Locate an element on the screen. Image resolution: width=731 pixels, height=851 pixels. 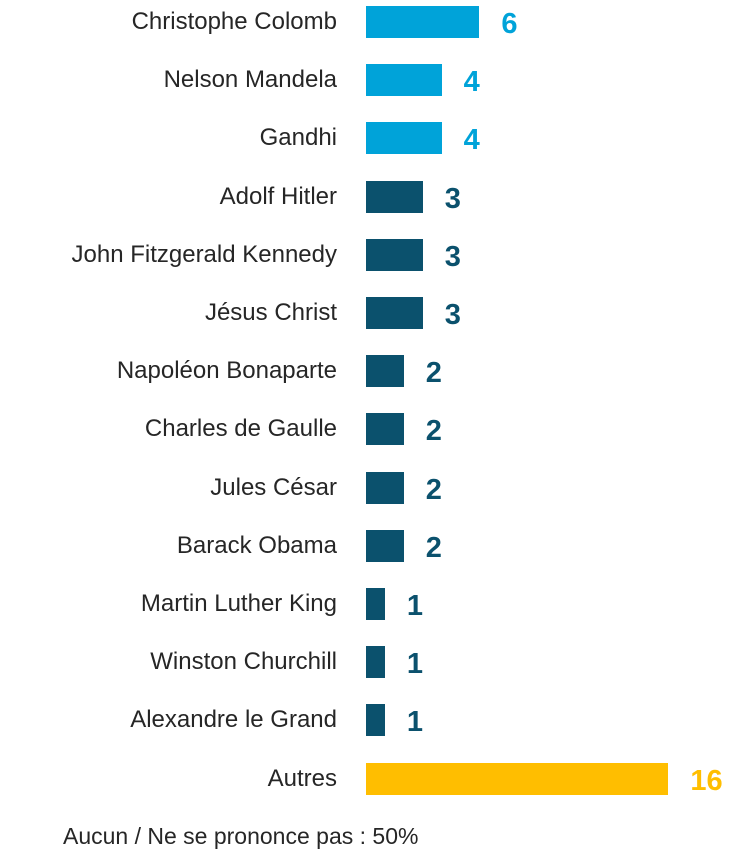
category-label: Alexandre le Grand is located at coordinates (233, 720).